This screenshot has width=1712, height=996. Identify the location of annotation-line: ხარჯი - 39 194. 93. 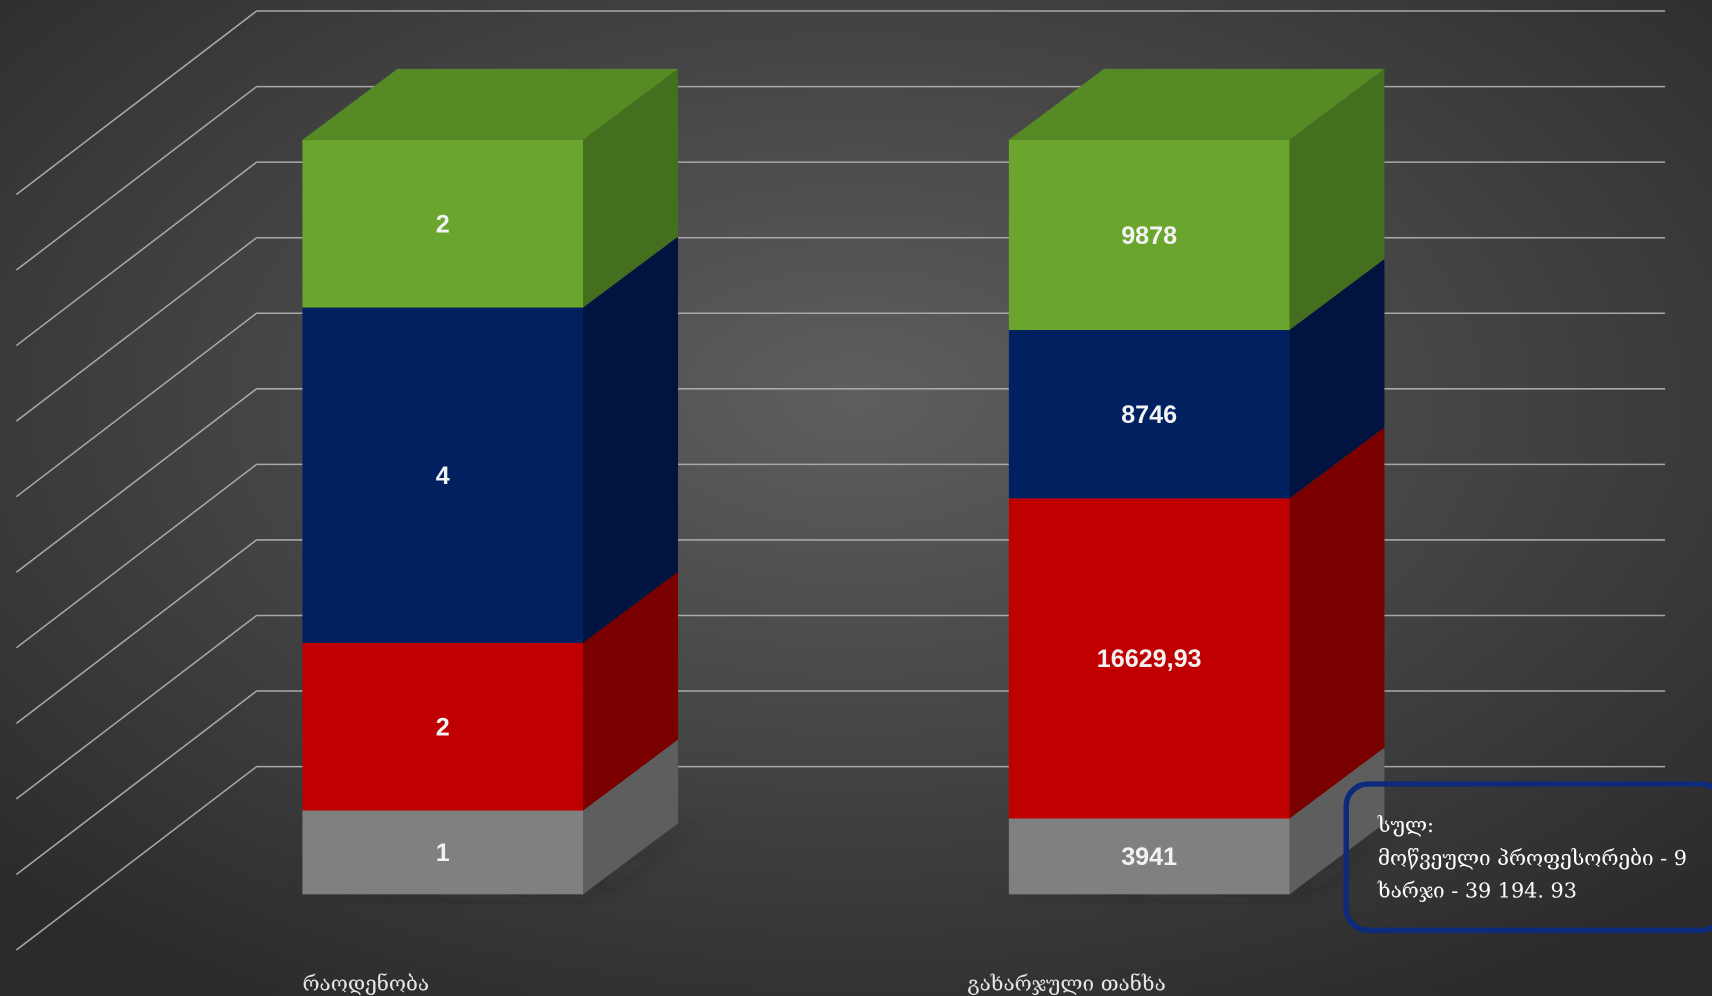
(1477, 891).